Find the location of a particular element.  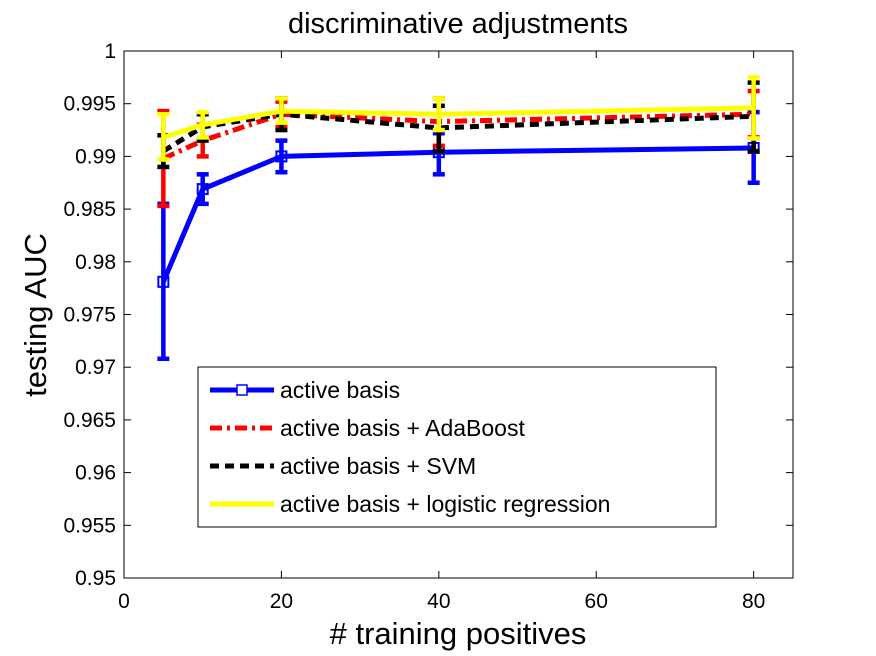

y-tick-label: 0.97 is located at coordinates (95, 367).